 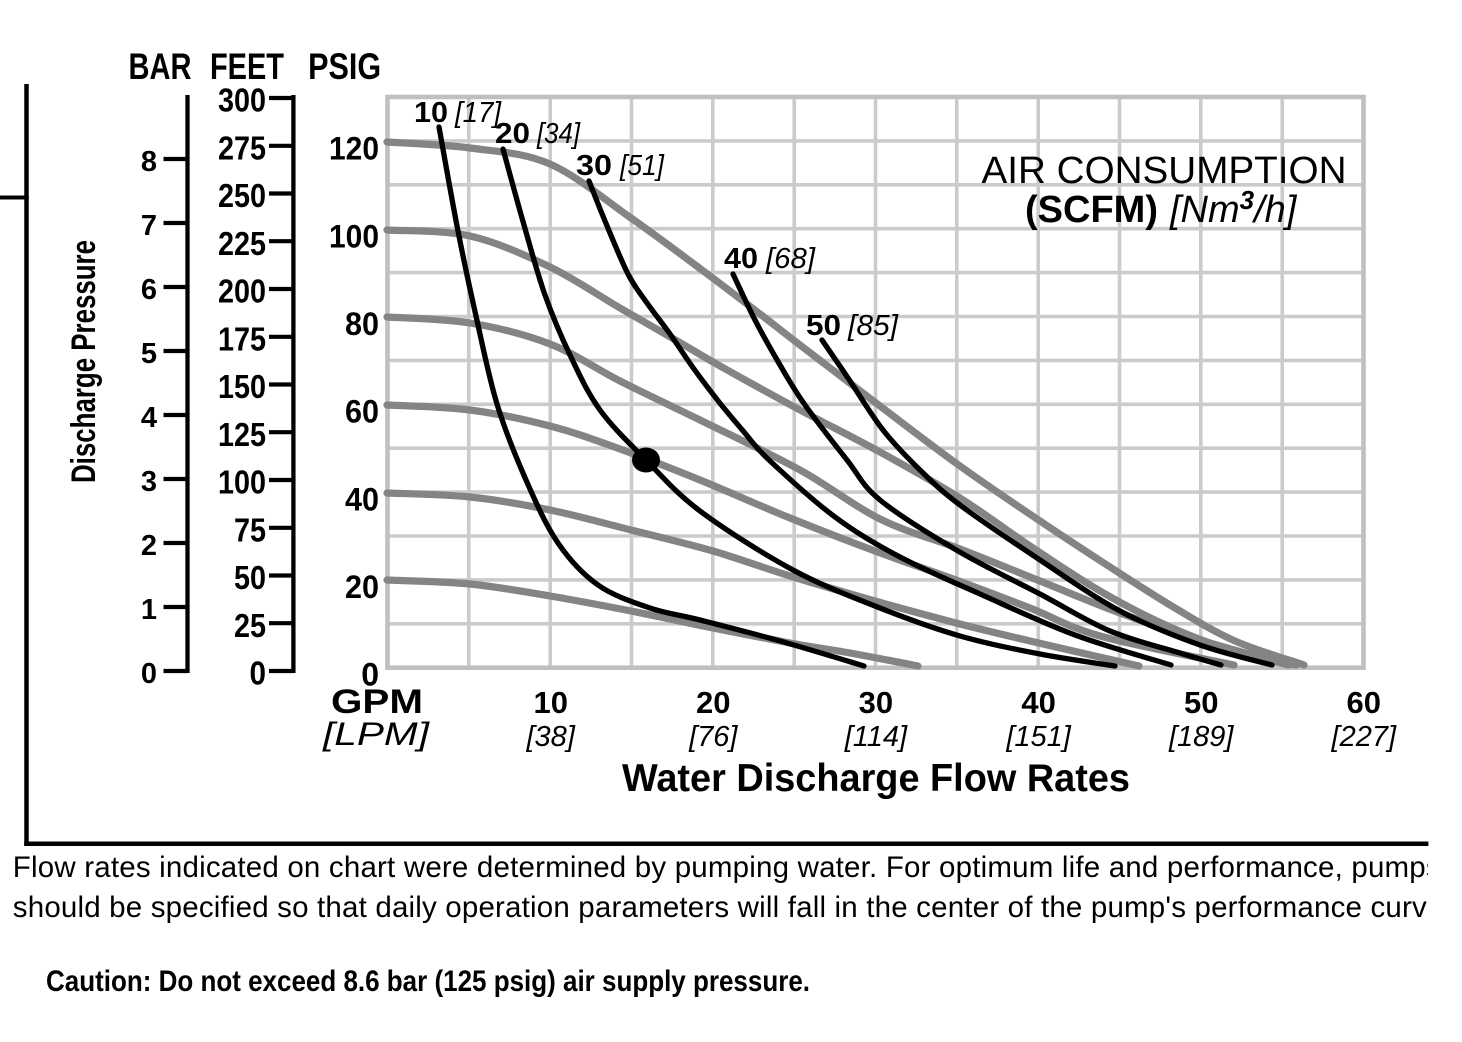 What do you see at coordinates (642, 166) in the screenshot?
I see `svg-text: [51]` at bounding box center [642, 166].